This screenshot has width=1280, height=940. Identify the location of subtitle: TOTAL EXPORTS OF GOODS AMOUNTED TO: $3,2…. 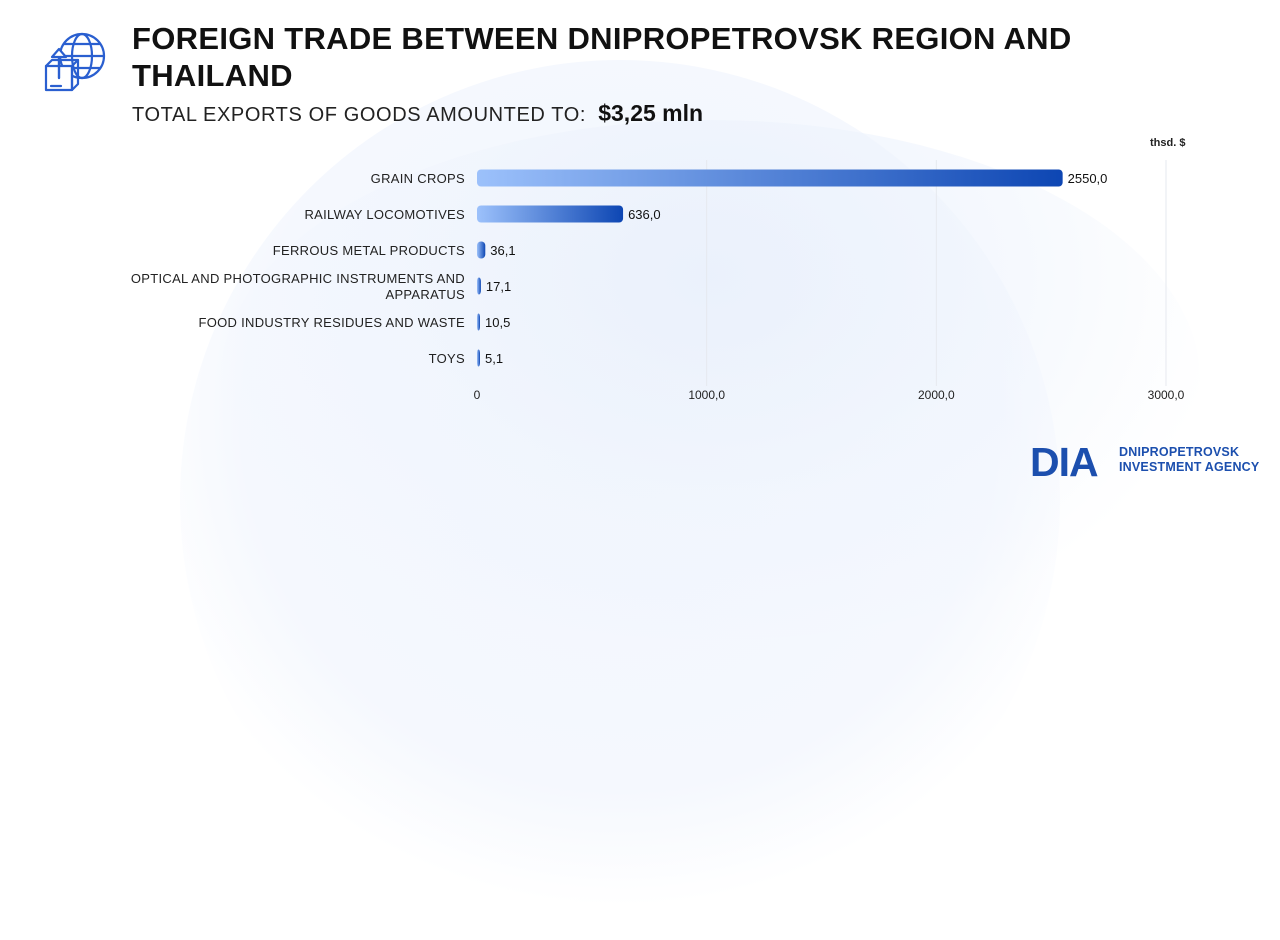
(417, 113).